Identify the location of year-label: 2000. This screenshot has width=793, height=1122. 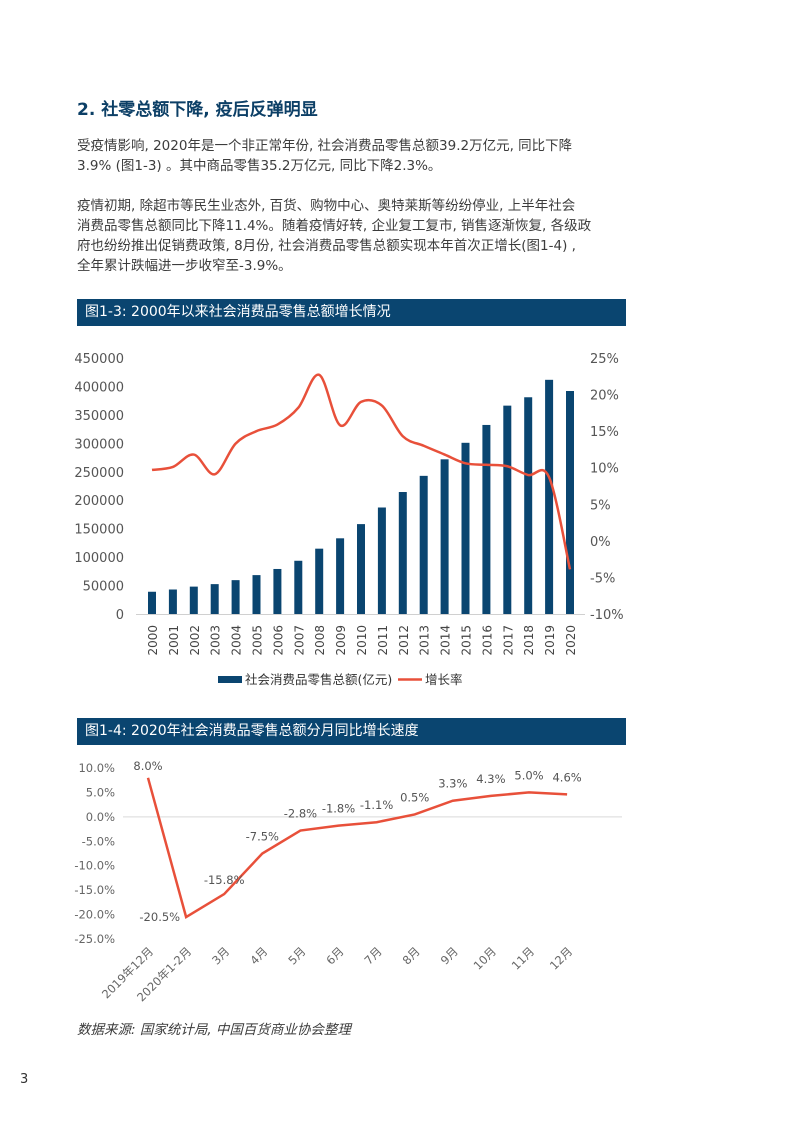
(153, 640).